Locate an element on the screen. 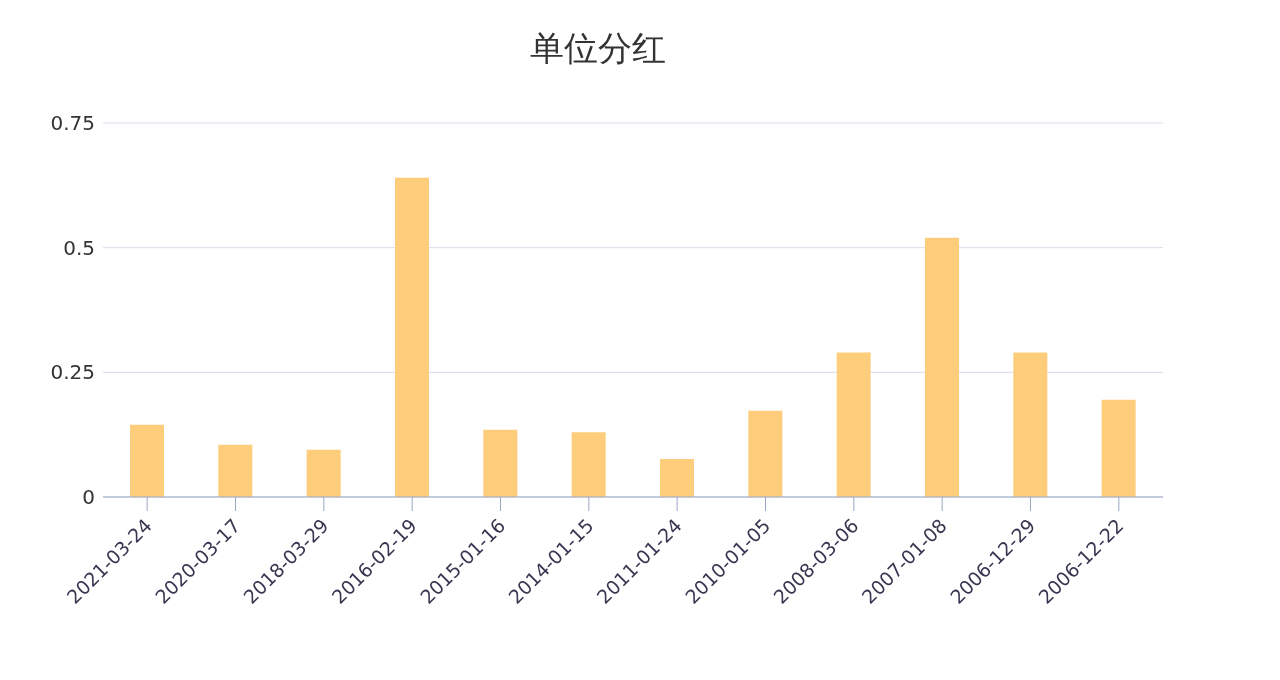  chart-title: 单位分红 is located at coordinates (598, 48).